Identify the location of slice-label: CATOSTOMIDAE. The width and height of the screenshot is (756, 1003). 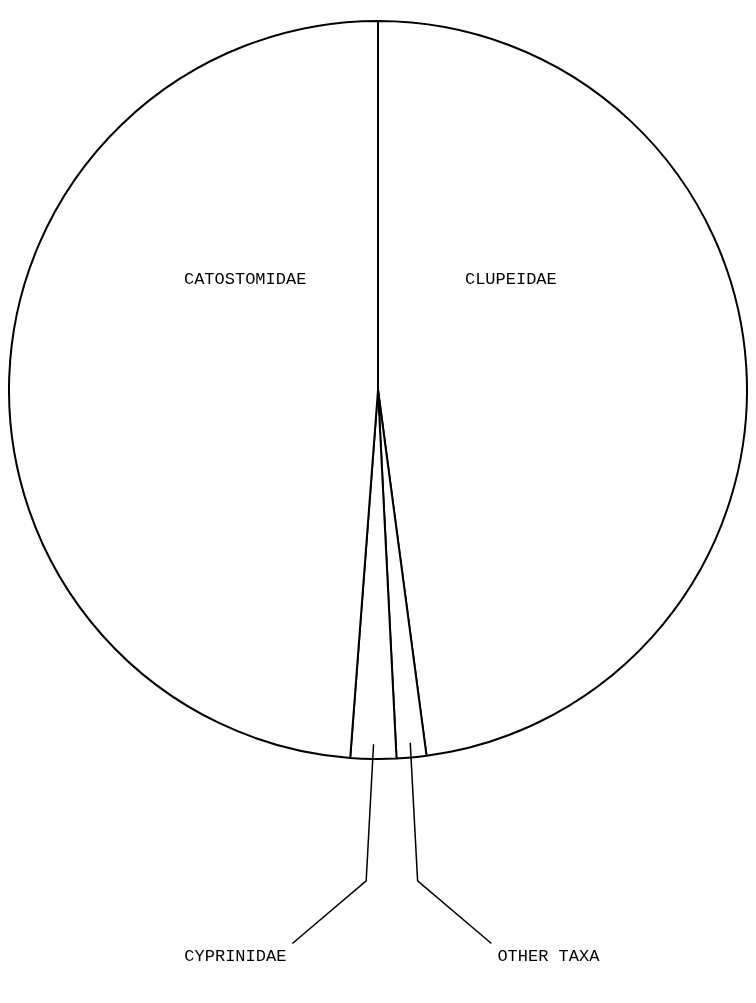
(245, 279).